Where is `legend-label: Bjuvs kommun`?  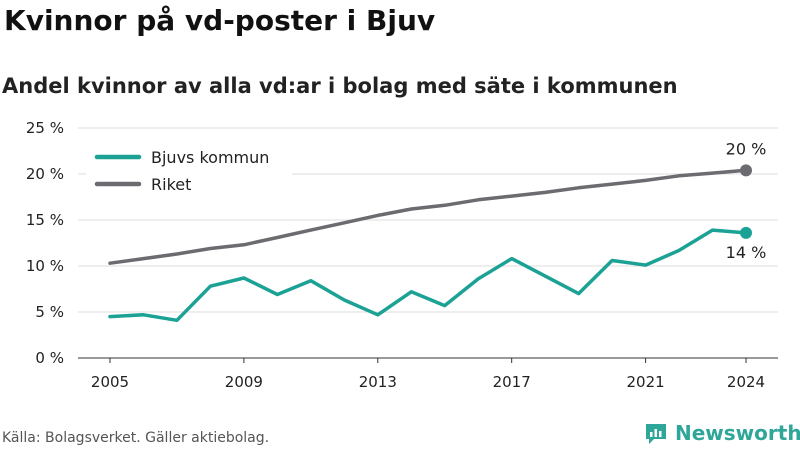
legend-label: Bjuvs kommun is located at coordinates (210, 157).